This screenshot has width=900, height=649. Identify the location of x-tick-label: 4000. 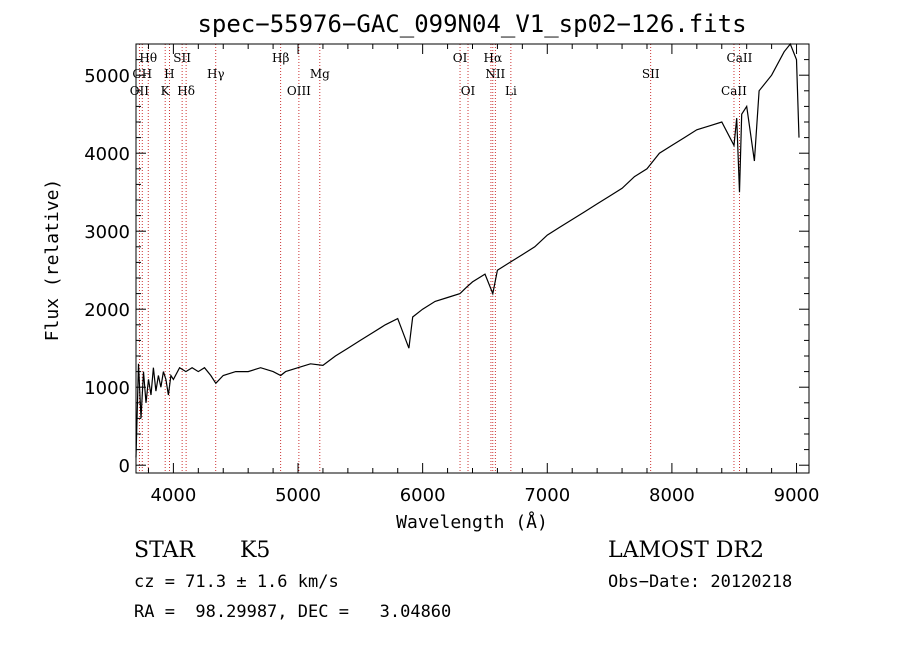
(173, 495).